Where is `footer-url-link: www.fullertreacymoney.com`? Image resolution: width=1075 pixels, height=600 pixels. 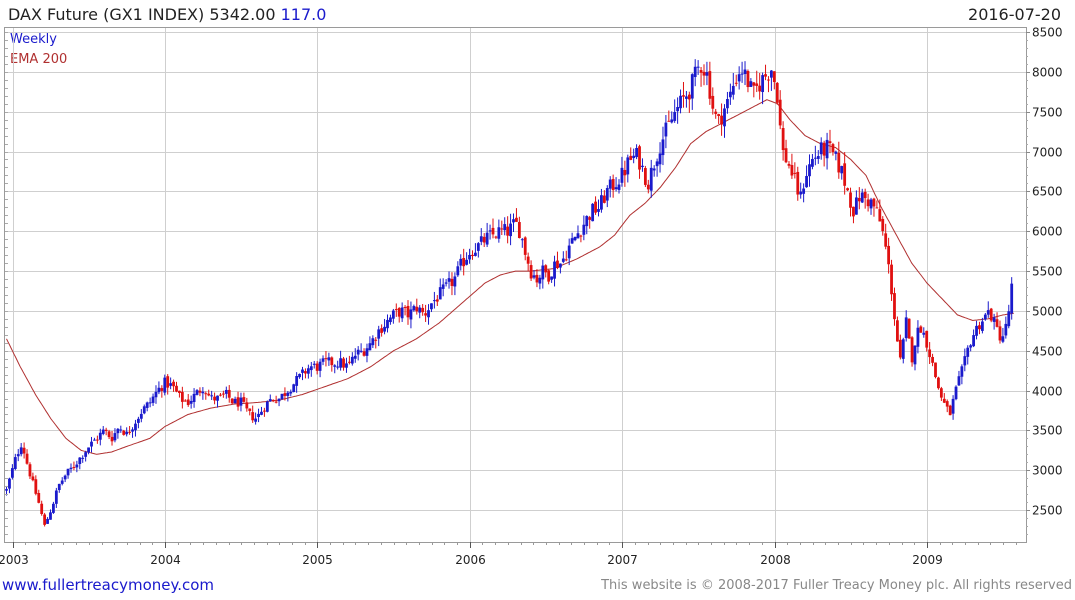
footer-url-link: www.fullertreacymoney.com is located at coordinates (108, 585).